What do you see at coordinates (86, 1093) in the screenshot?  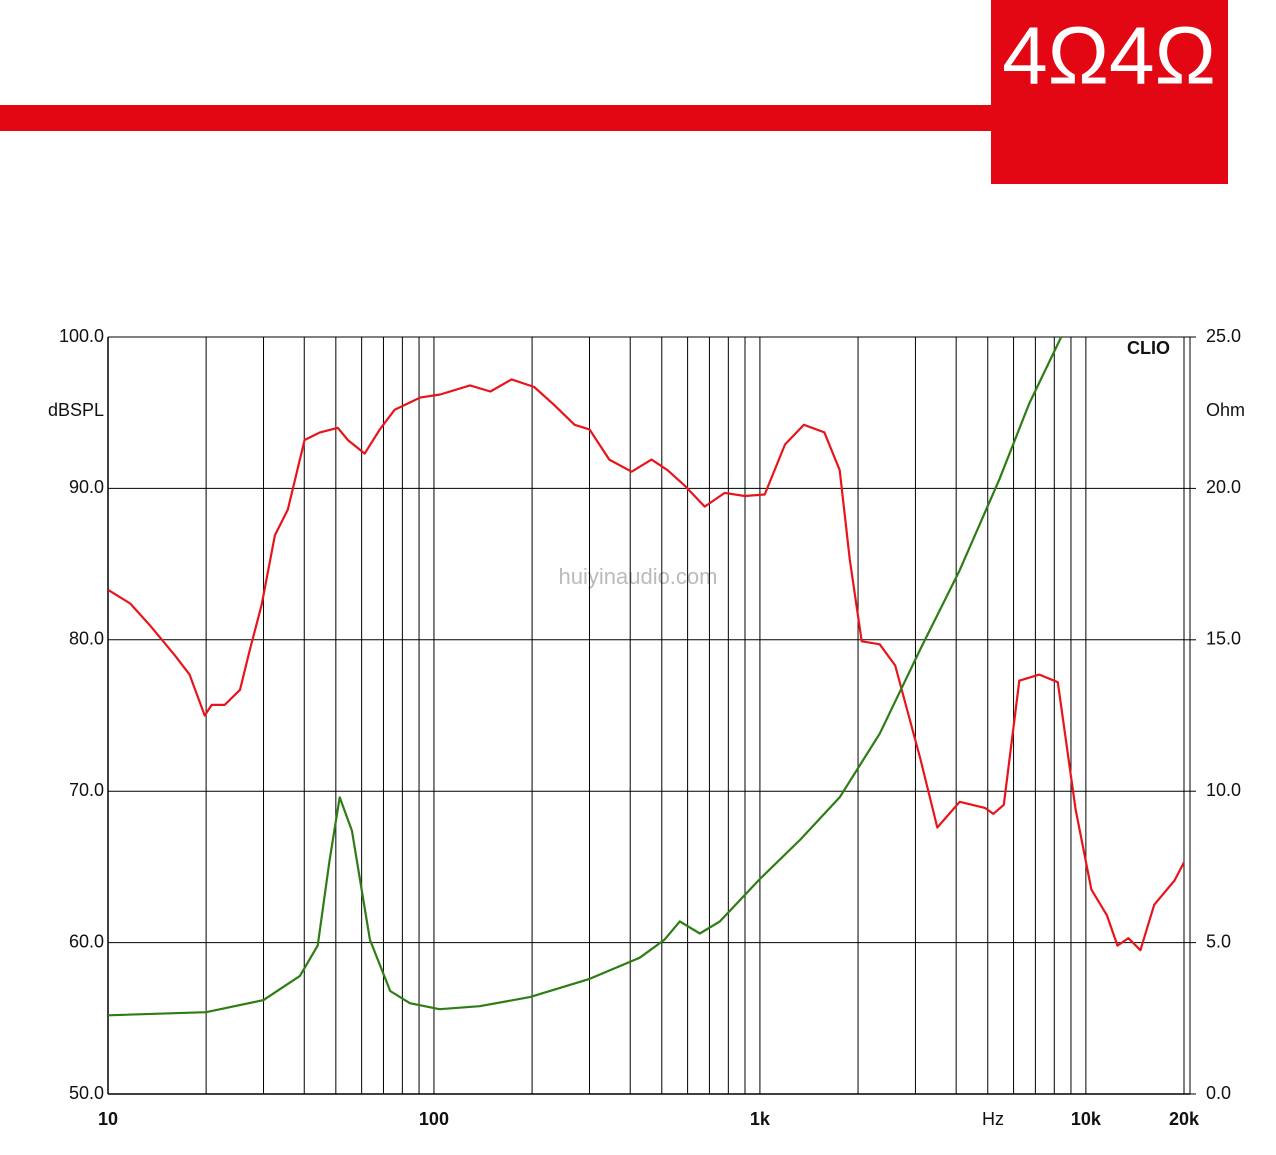 I see `y-tick-label: 50.0` at bounding box center [86, 1093].